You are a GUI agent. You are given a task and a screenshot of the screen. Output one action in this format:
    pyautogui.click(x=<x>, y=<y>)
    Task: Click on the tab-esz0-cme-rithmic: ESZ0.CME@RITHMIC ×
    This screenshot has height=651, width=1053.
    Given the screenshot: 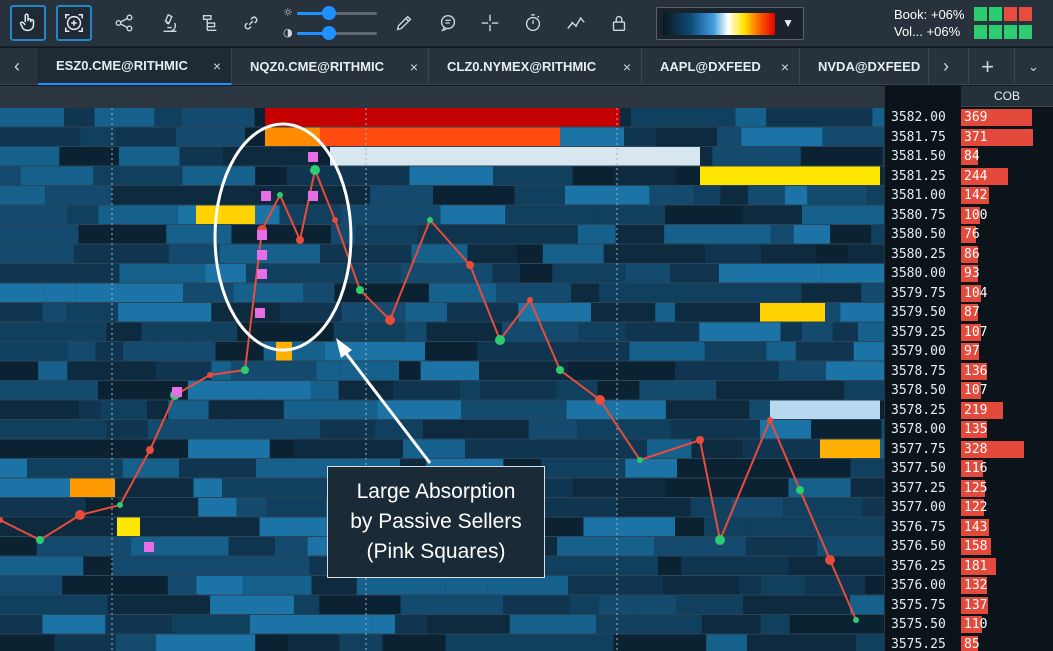 What is the action you would take?
    pyautogui.click(x=135, y=66)
    